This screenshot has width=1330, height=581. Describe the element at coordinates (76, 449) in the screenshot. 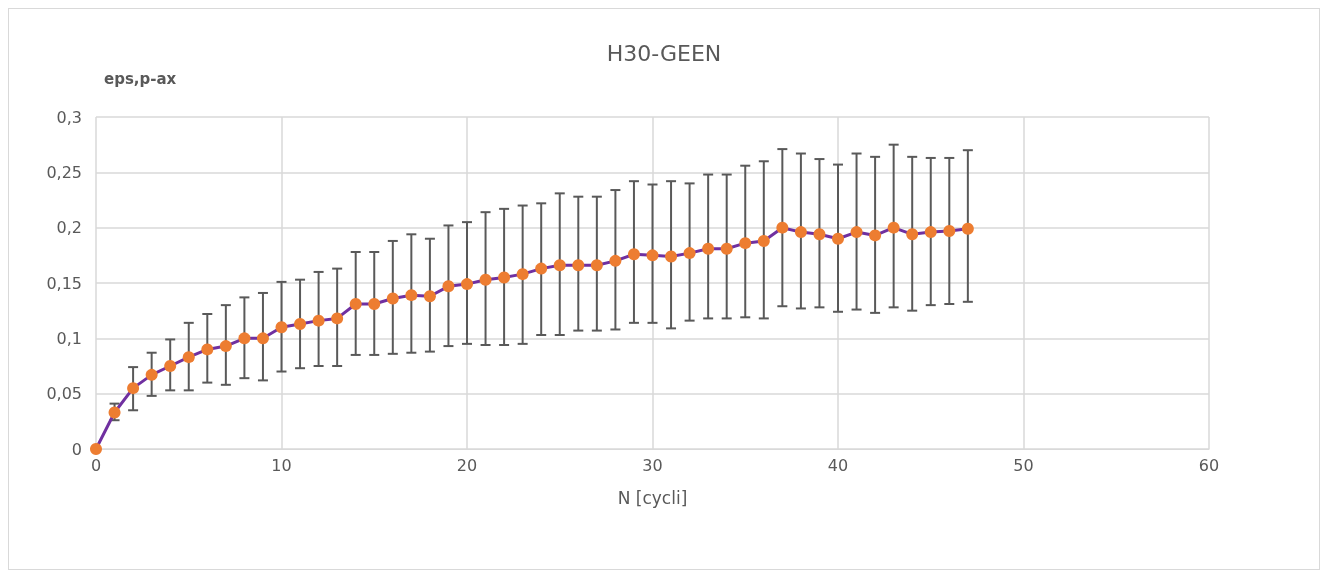

I see `y-tick-label: 0` at that location.